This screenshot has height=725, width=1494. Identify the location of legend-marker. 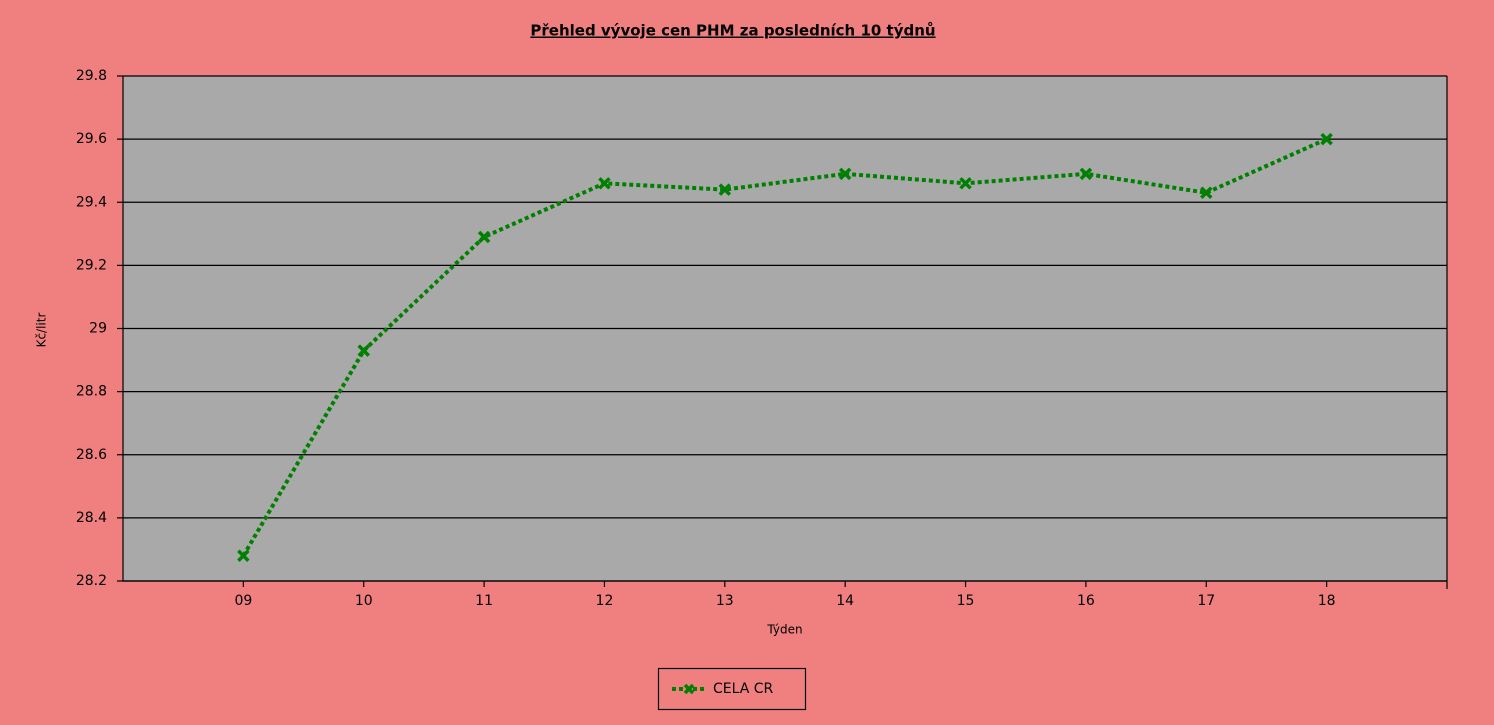
(689, 689).